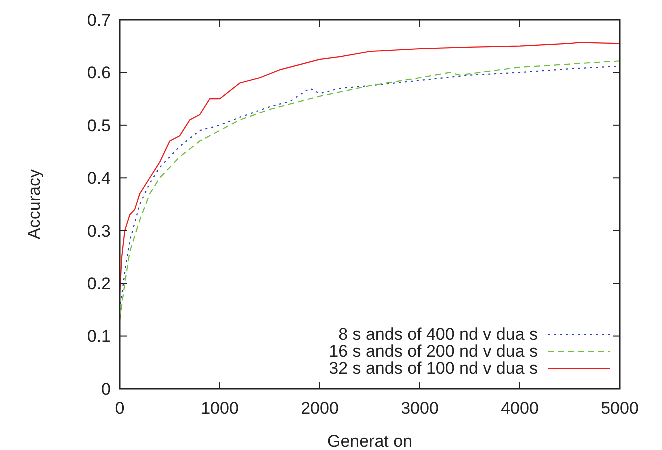  What do you see at coordinates (370, 441) in the screenshot?
I see `x-axis-title: Generat on` at bounding box center [370, 441].